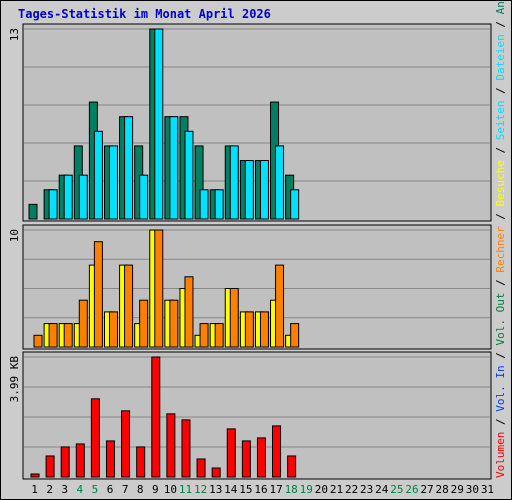  Describe the element at coordinates (185, 489) in the screenshot. I see `x-tick-label: 11` at that location.